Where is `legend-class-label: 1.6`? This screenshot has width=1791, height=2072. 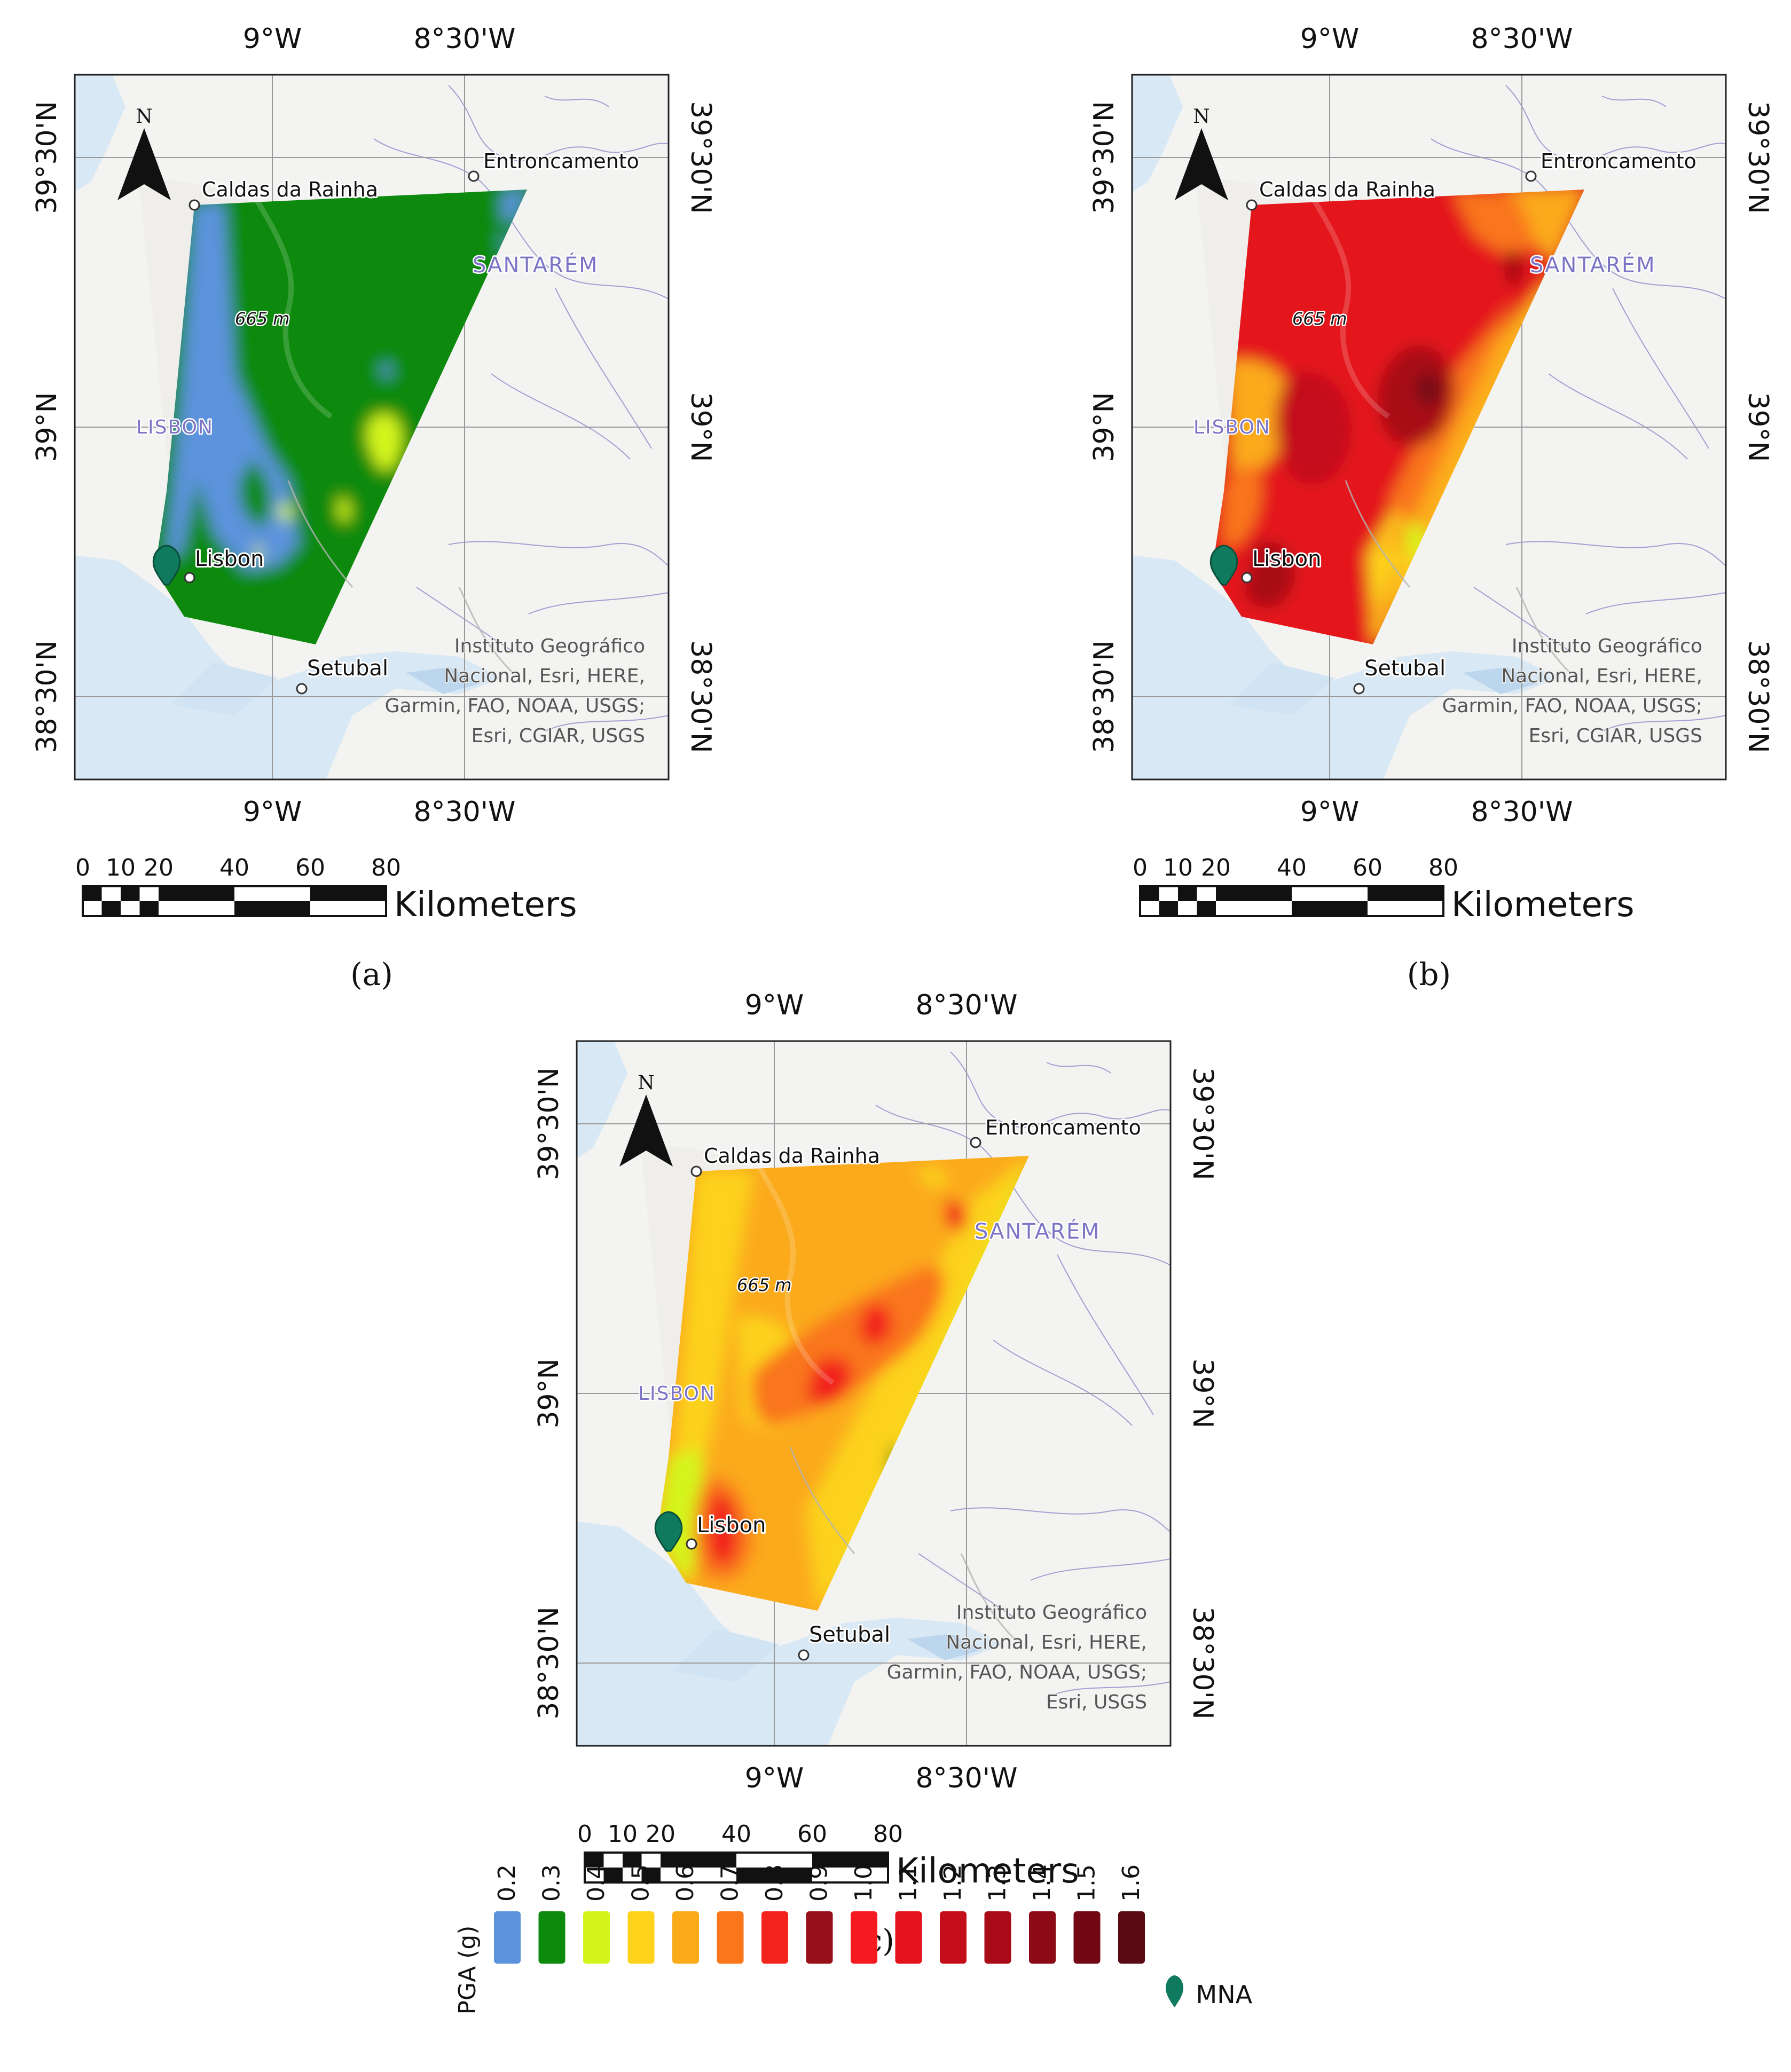
legend-class-label: 1.6 is located at coordinates (1131, 1883).